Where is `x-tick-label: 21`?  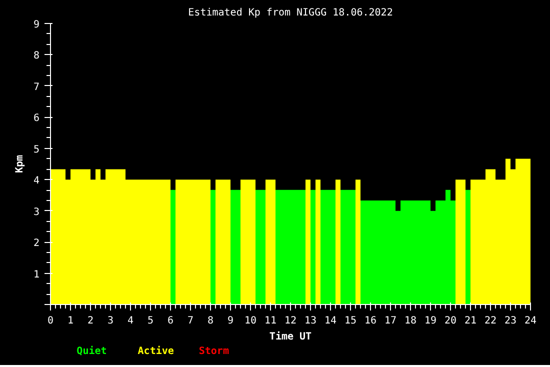
x-tick-label: 21 is located at coordinates (470, 321).